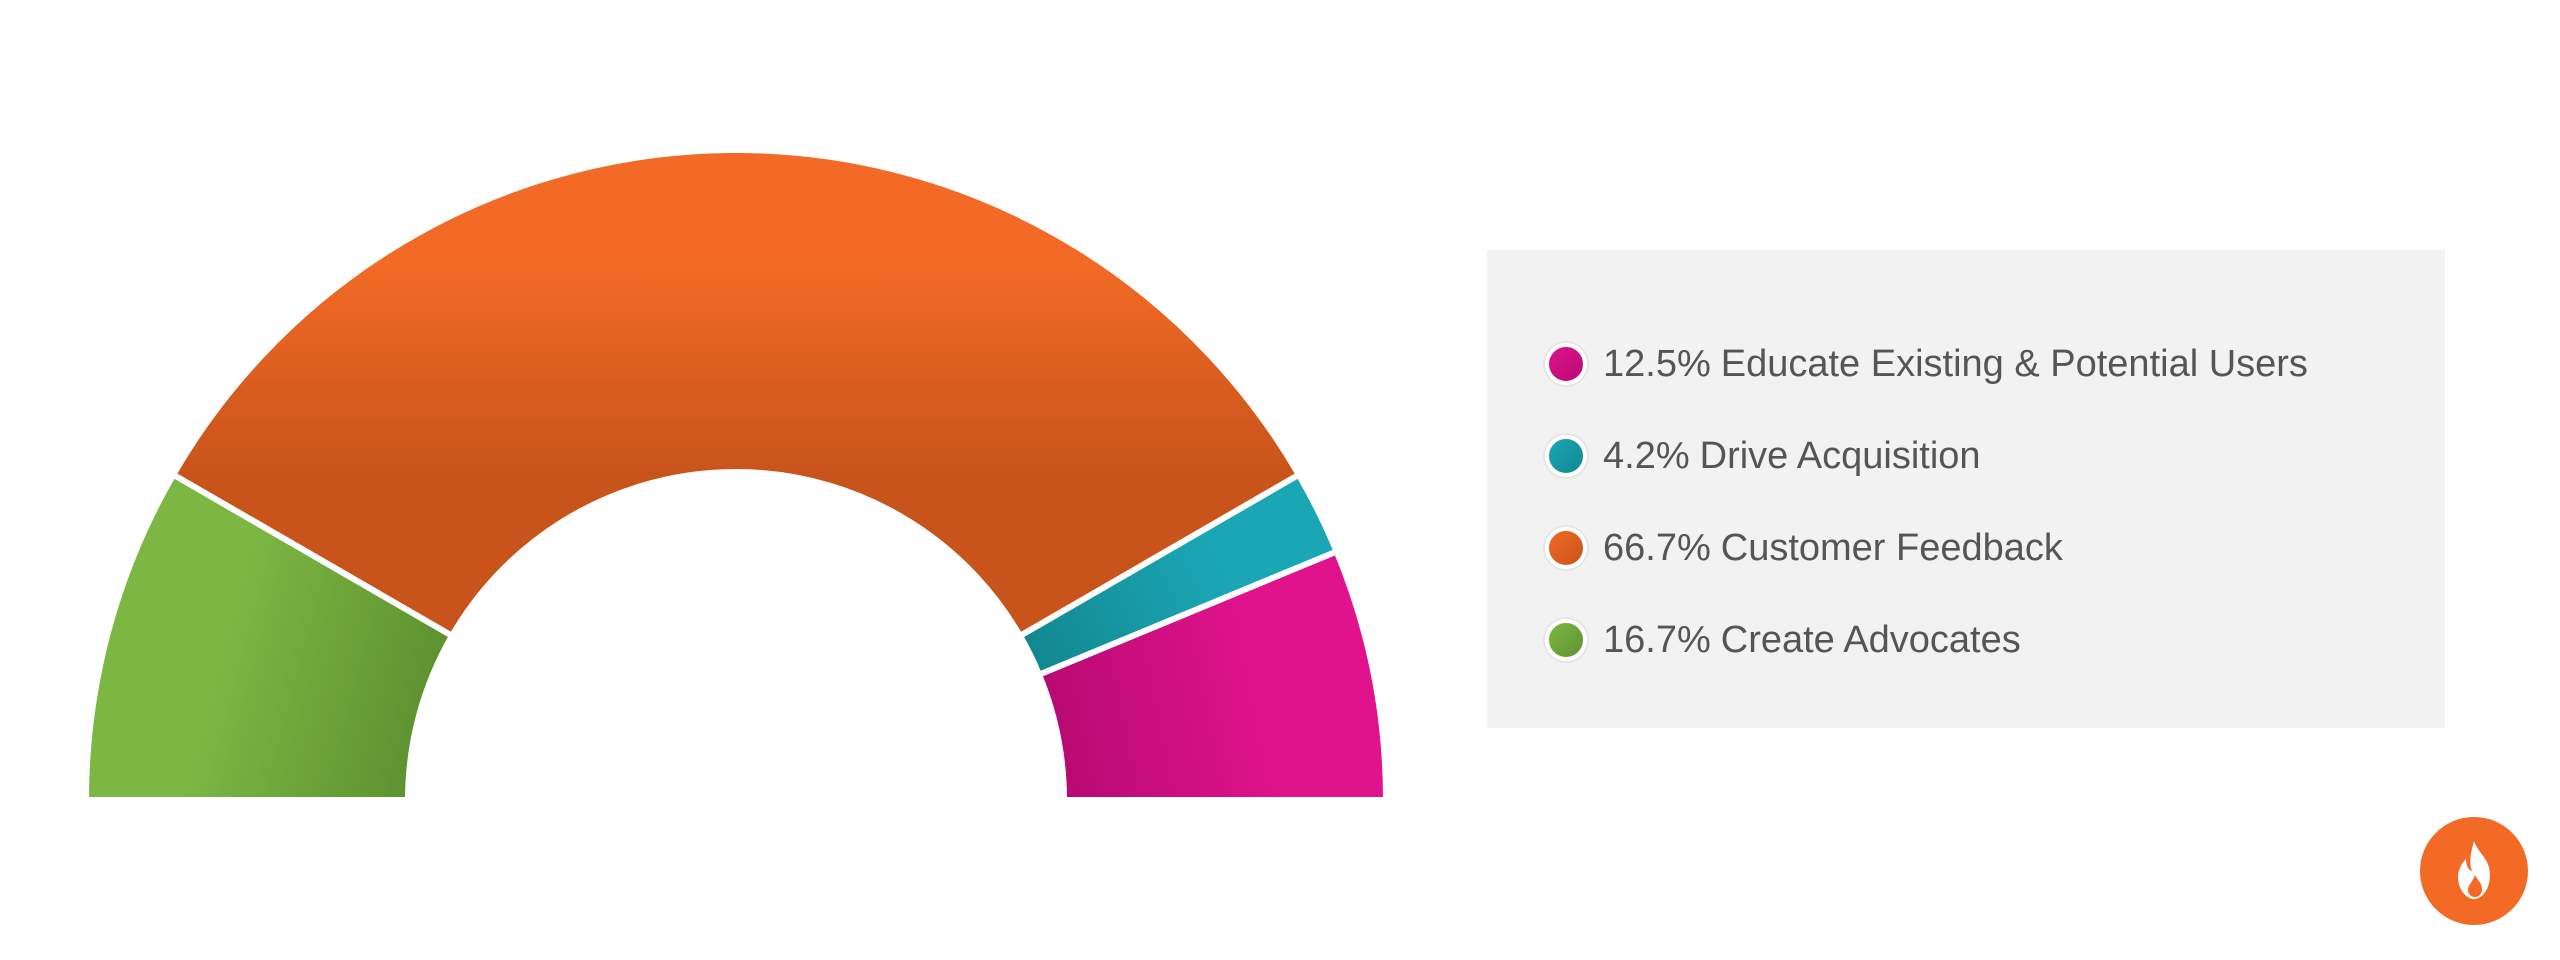 Image resolution: width=2560 pixels, height=960 pixels. I want to click on chart-baseline-mask, so click(750, 810).